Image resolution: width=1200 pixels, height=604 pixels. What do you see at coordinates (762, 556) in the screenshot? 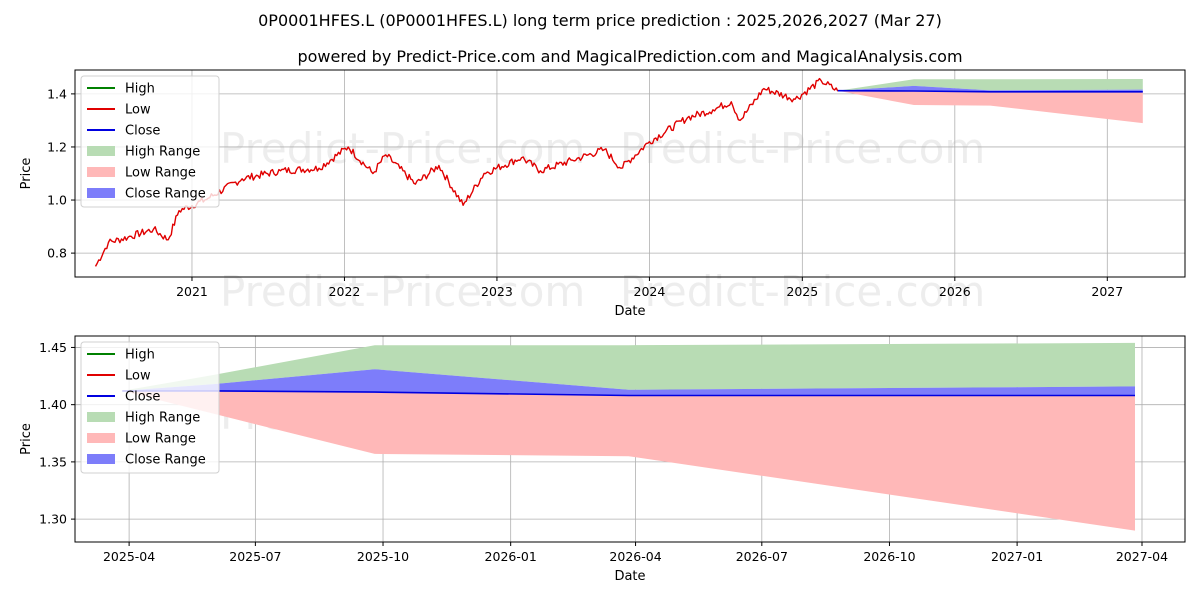
I see `x-tick-label: 2026-07` at bounding box center [762, 556].